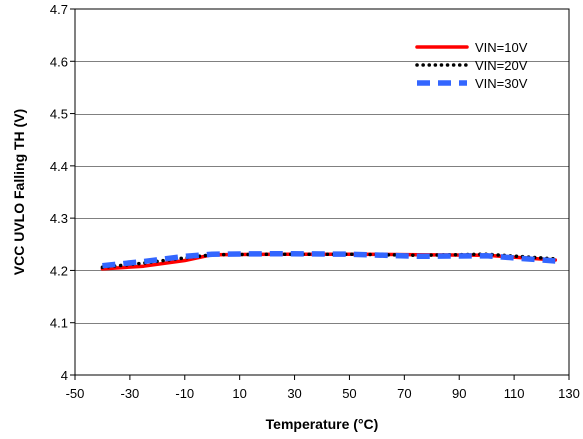 The image size is (583, 439). What do you see at coordinates (59, 166) in the screenshot?
I see `y-tick-label: 4.4` at bounding box center [59, 166].